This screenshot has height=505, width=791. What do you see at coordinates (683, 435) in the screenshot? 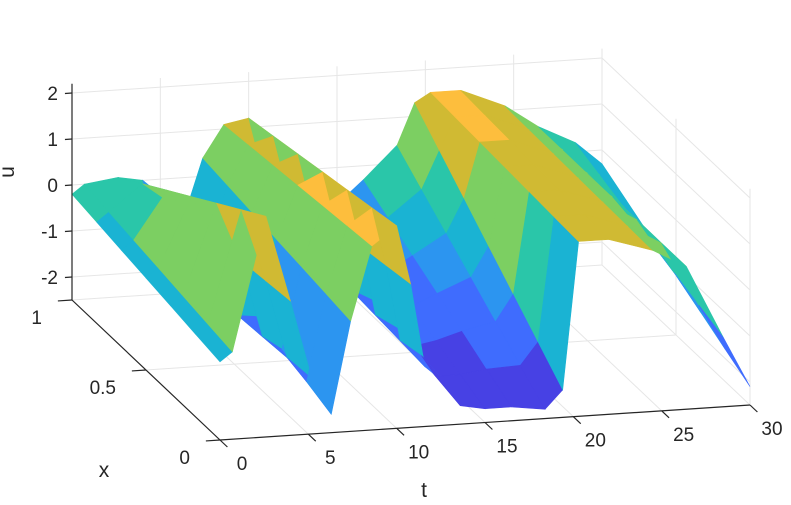
I see `t-tick-label: 25` at bounding box center [683, 435].